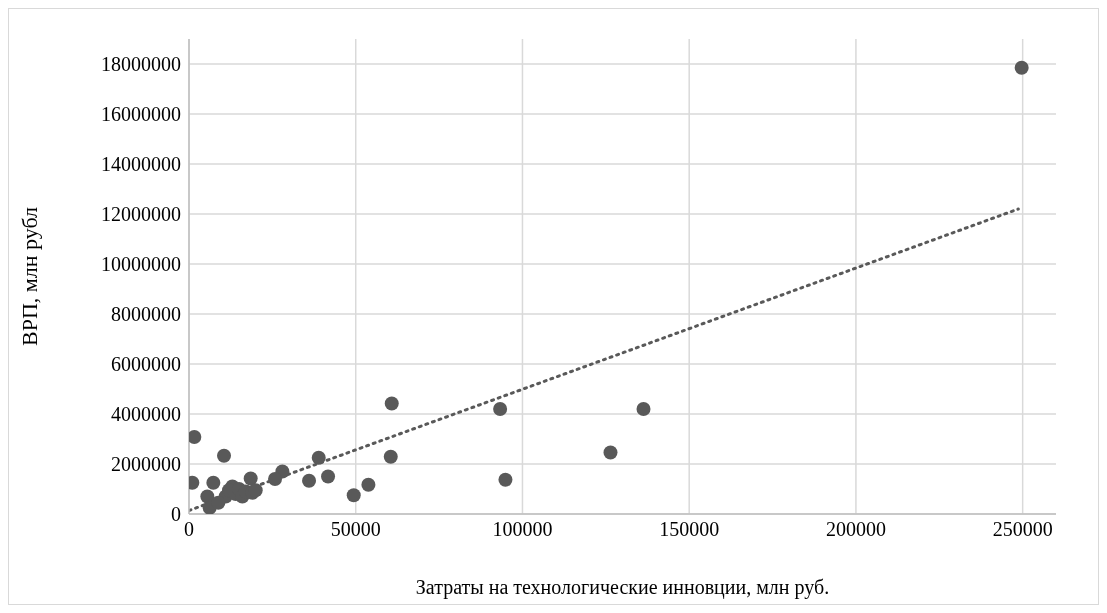 The image size is (1107, 613). What do you see at coordinates (522, 529) in the screenshot?
I see `x-tick-label: 100000` at bounding box center [522, 529].